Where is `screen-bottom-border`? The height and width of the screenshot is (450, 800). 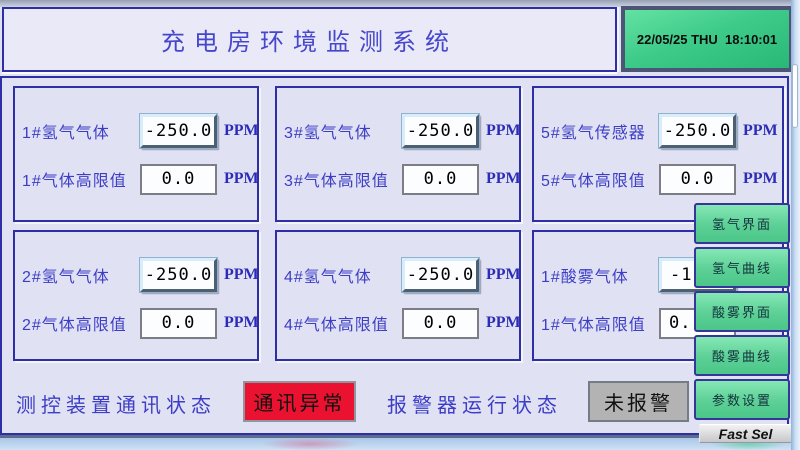 screen-bottom-border is located at coordinates (400, 436).